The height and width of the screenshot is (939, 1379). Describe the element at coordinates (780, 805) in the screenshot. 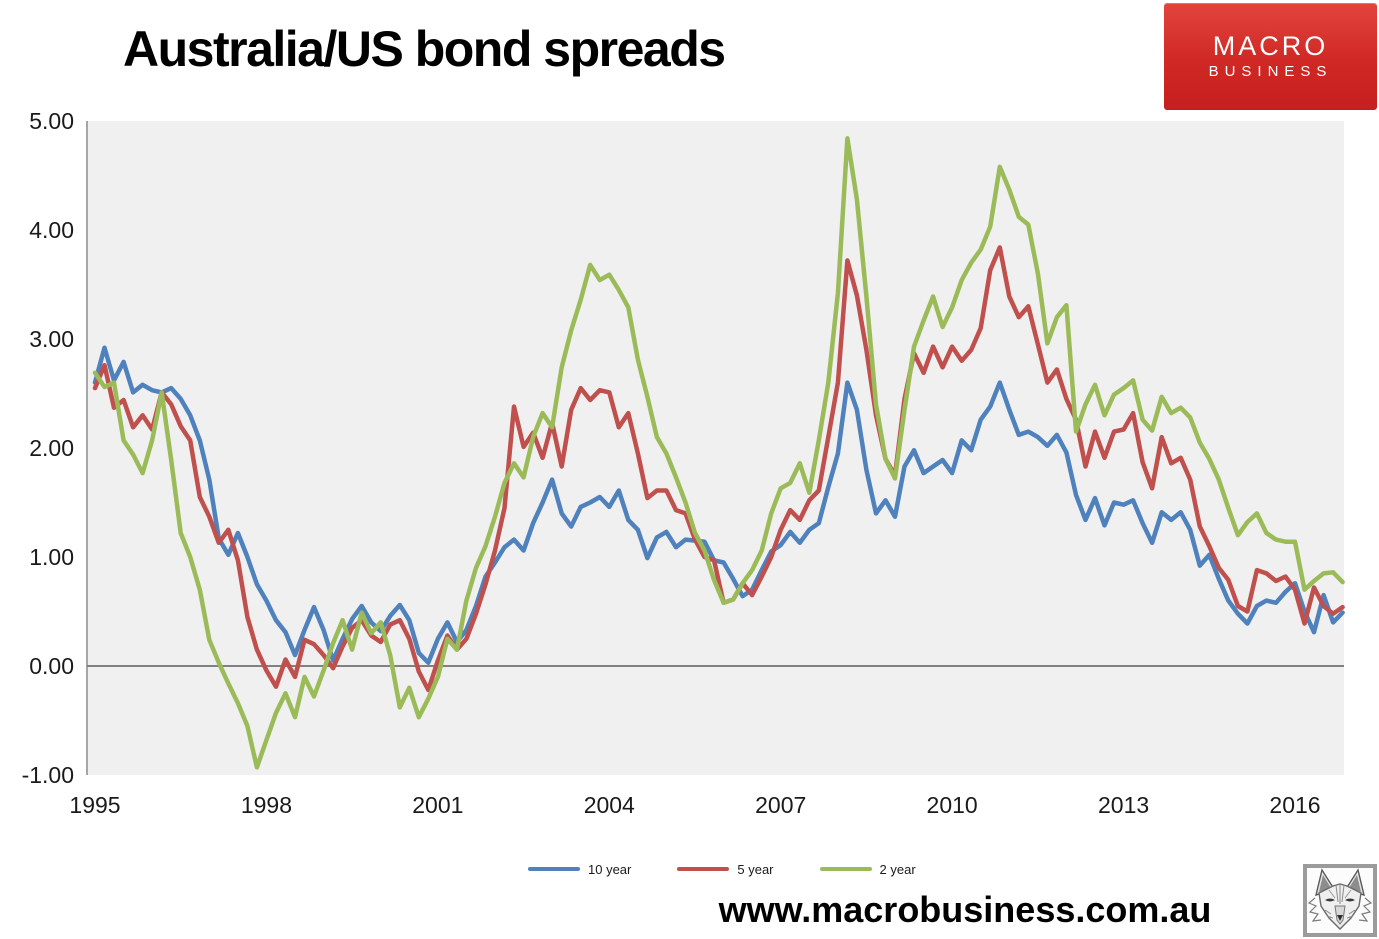

I see `svg-text: 2007` at that location.